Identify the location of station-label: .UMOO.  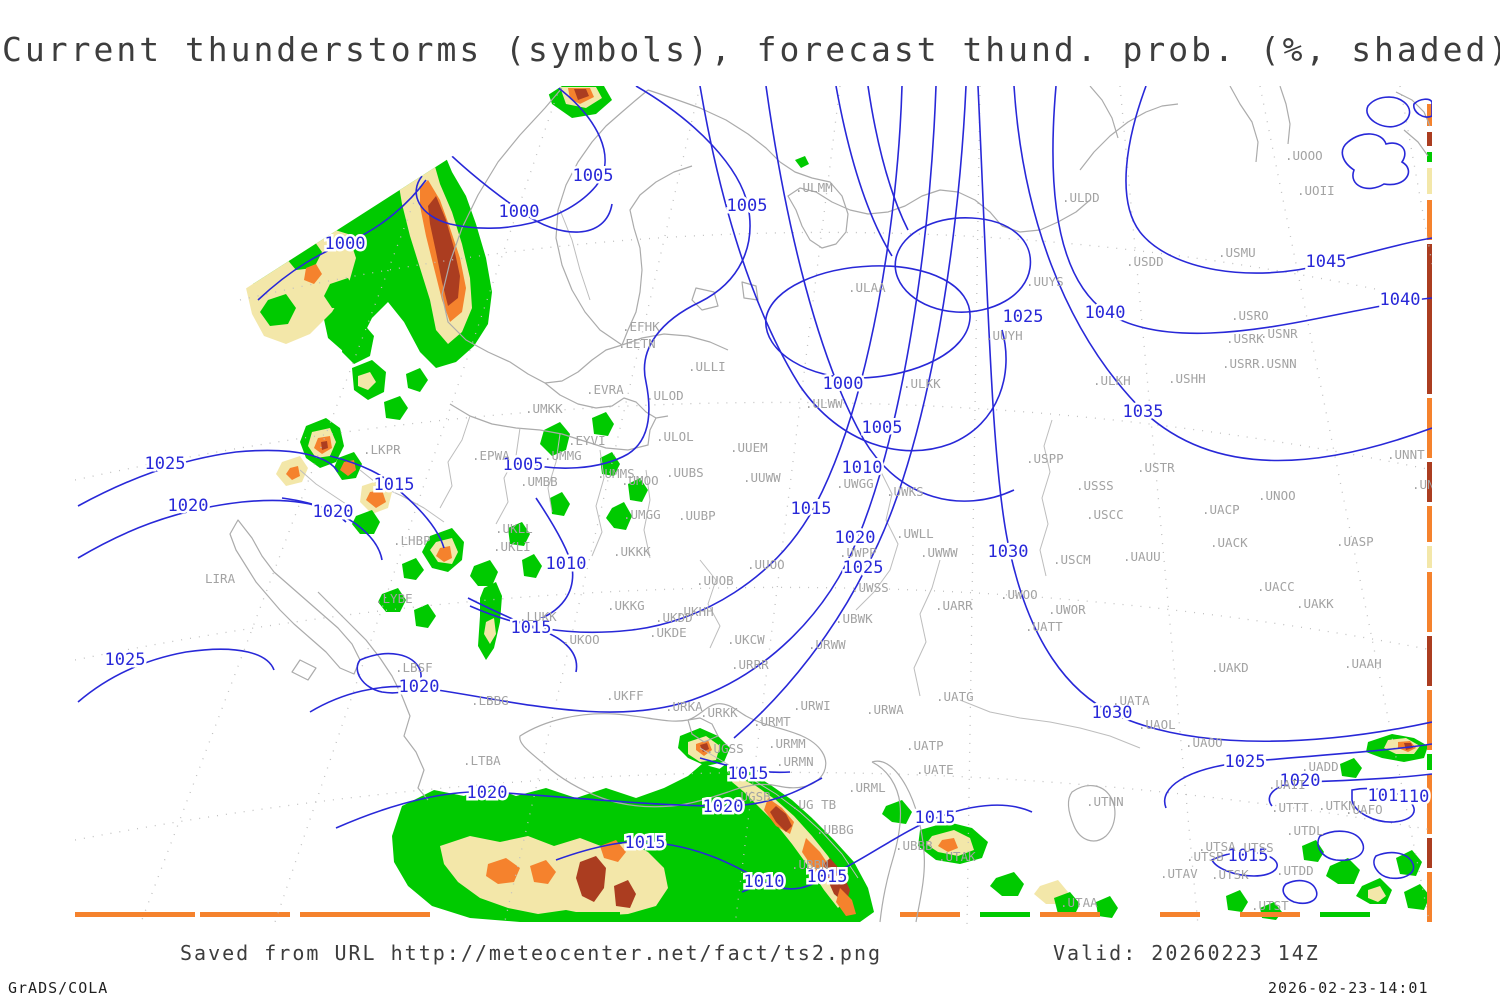
(640, 480).